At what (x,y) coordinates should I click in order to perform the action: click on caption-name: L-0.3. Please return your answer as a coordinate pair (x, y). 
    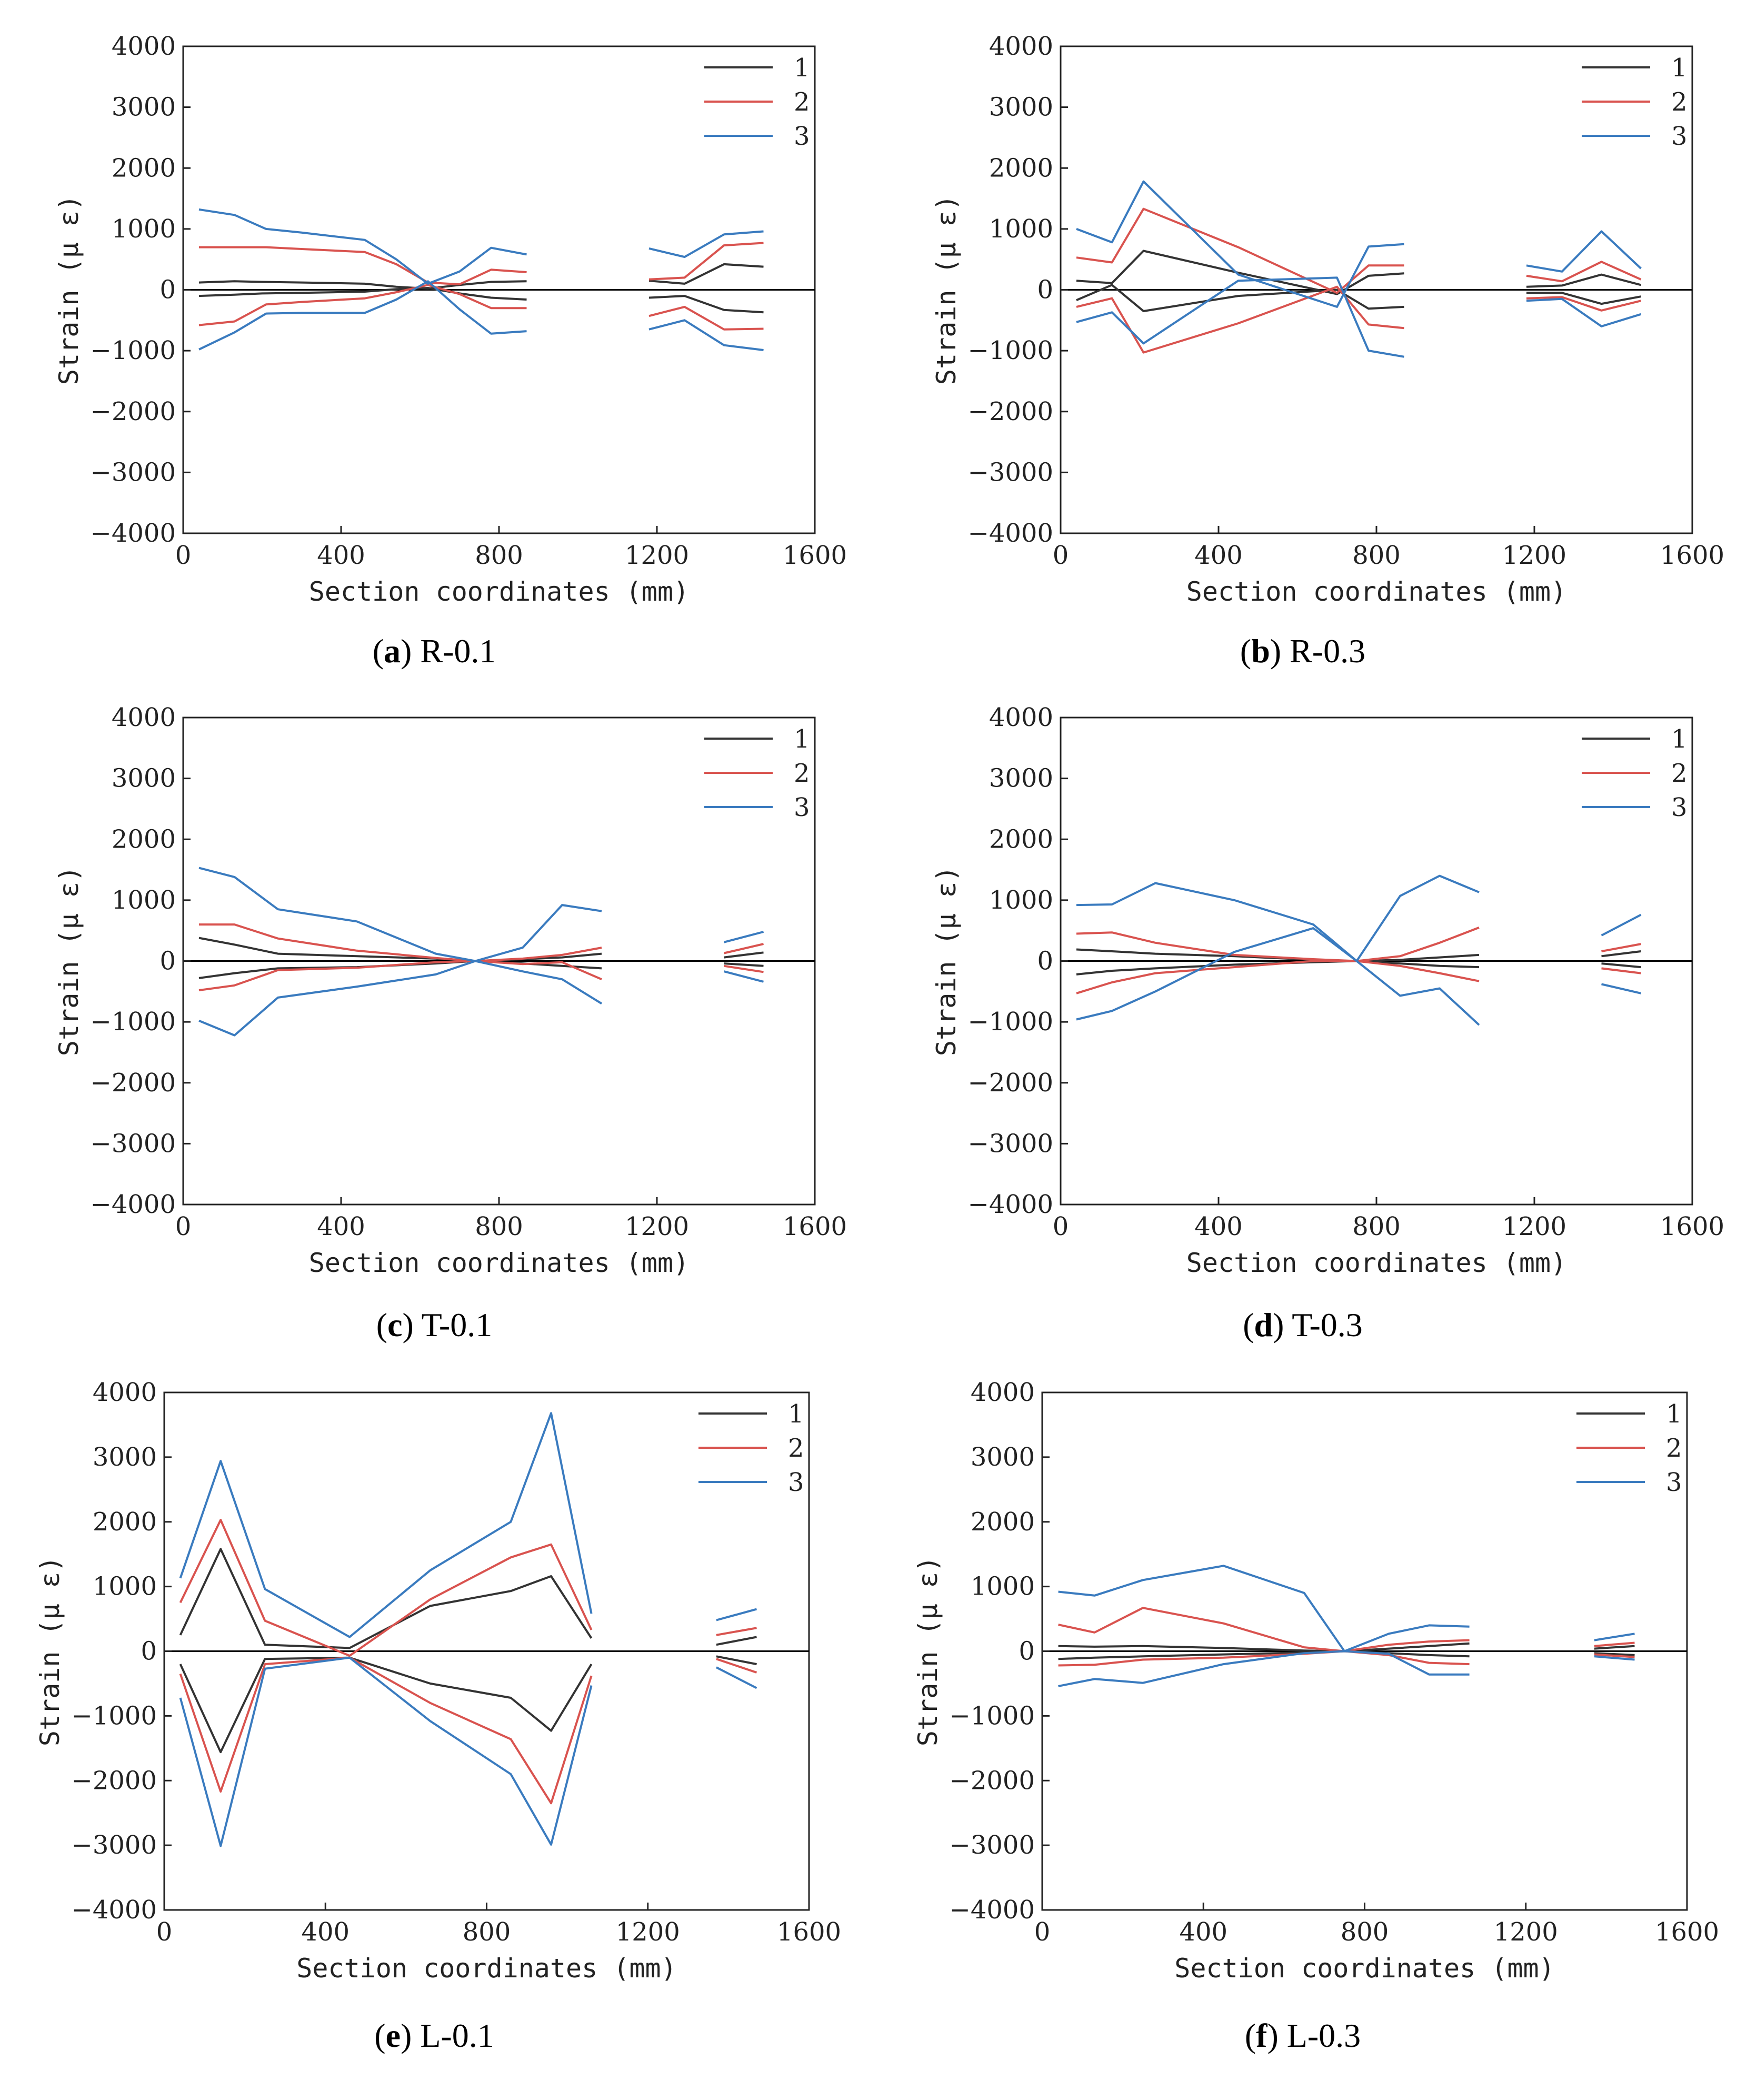
    Looking at the image, I should click on (1323, 2035).